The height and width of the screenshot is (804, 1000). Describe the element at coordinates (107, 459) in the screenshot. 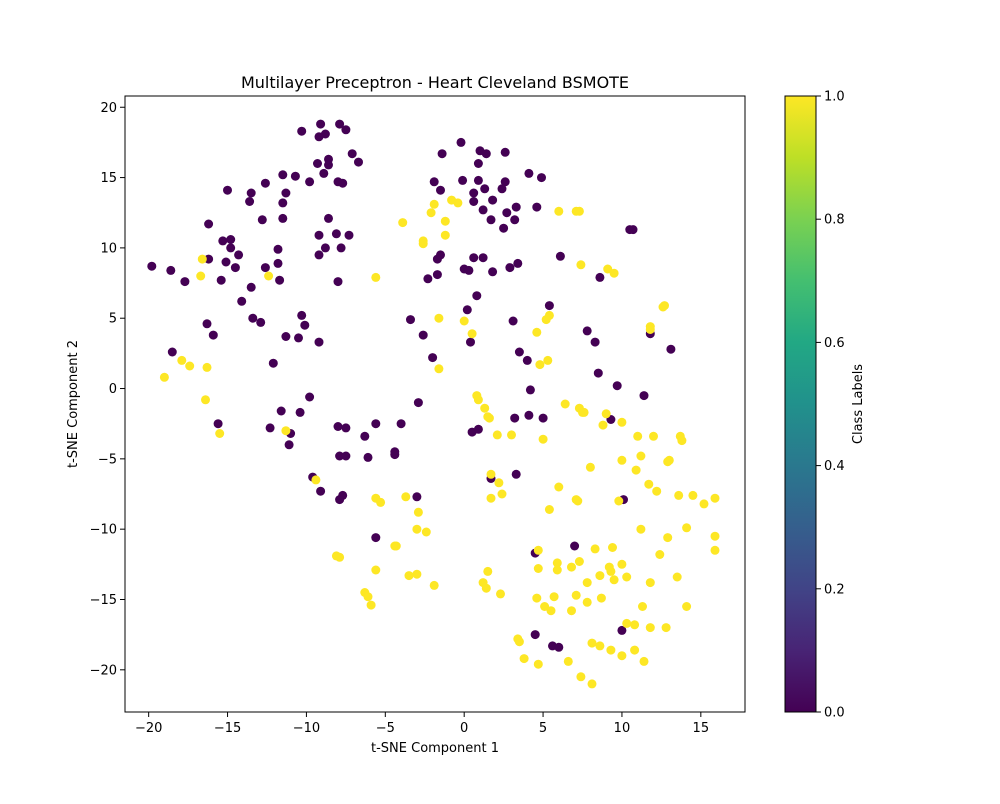

I see `y-tick-label: −5` at that location.